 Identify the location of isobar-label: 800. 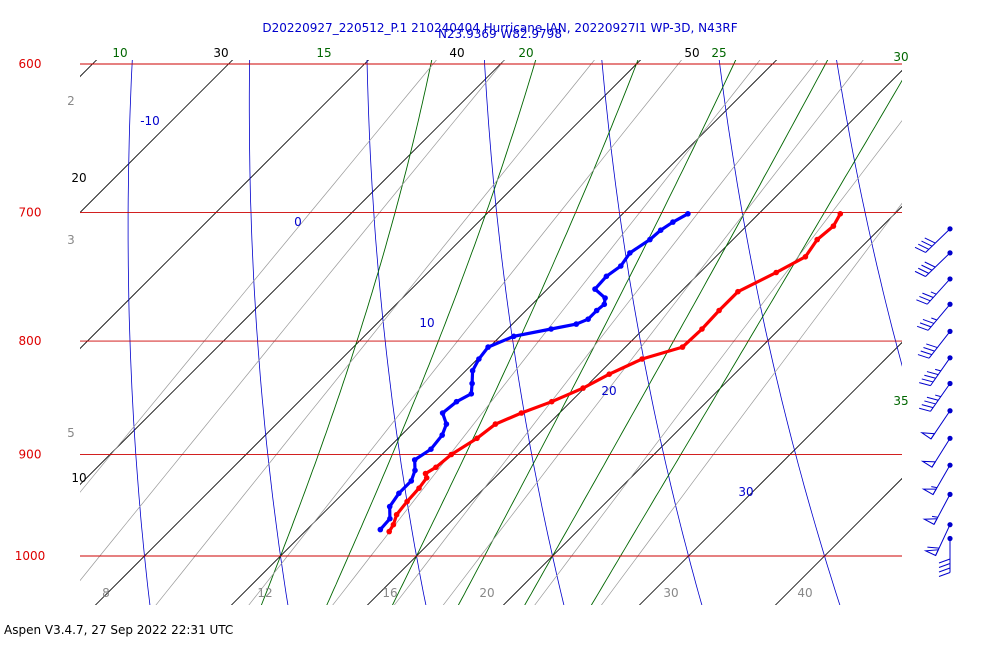
(30, 341).